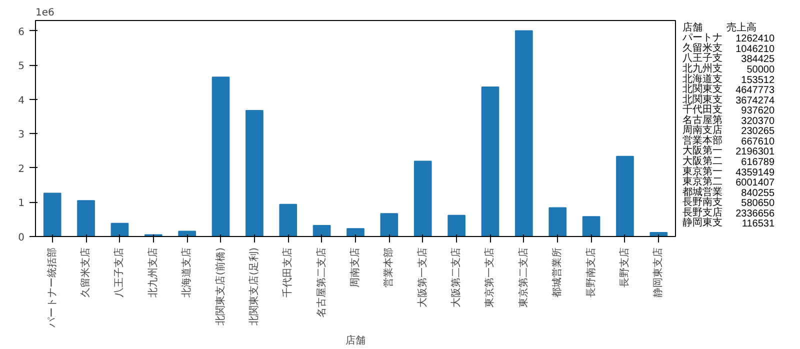 The width and height of the screenshot is (800, 349). I want to click on text: 116531, so click(758, 224).